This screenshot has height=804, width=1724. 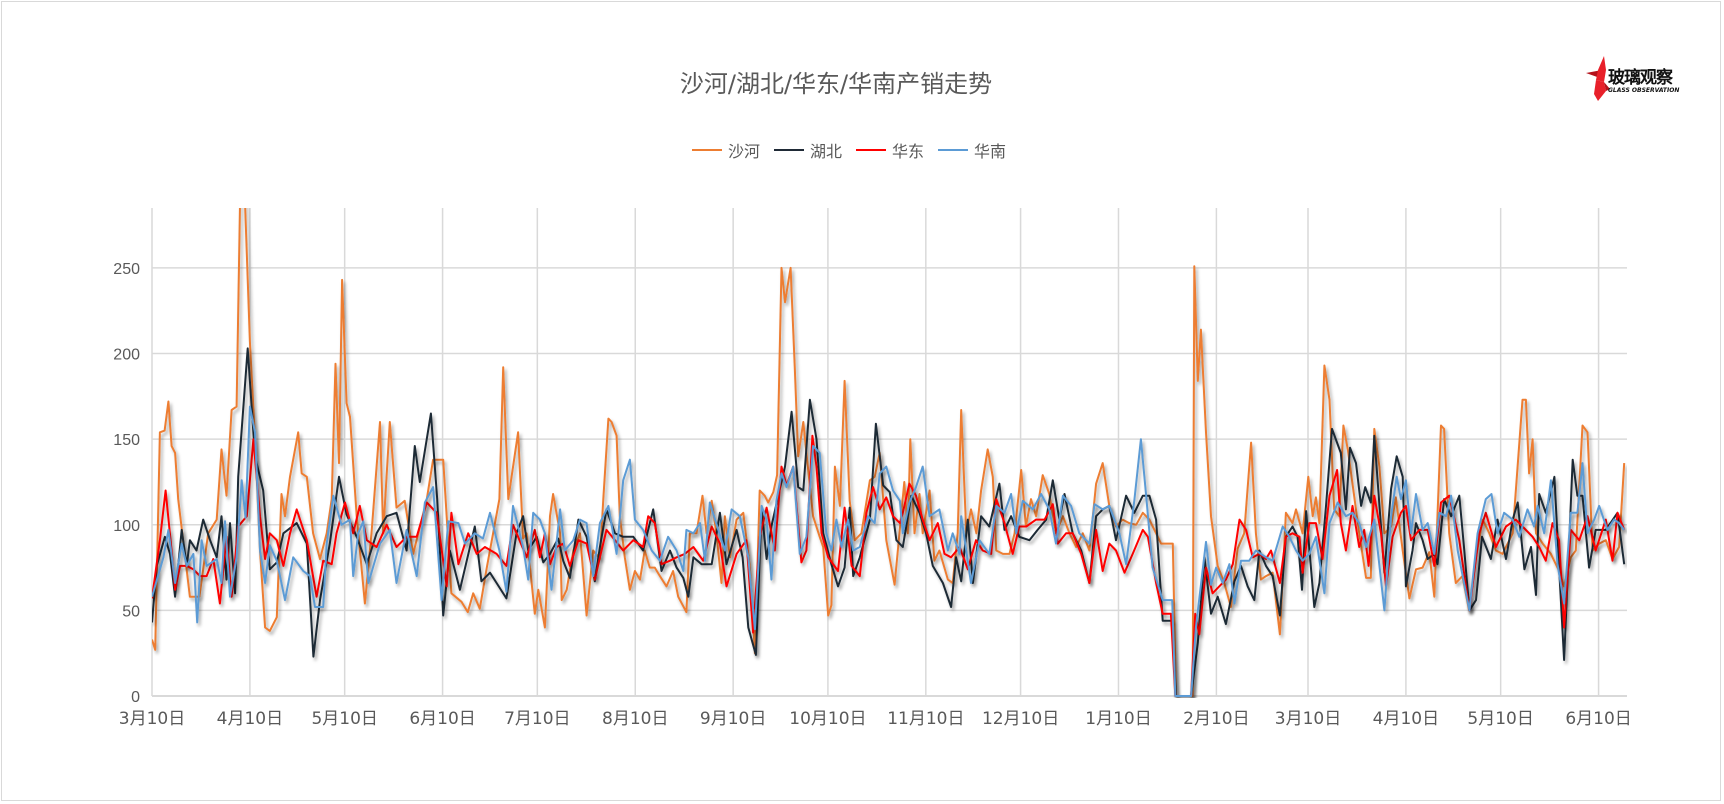 What do you see at coordinates (908, 151) in the screenshot?
I see `legend-label: 华东` at bounding box center [908, 151].